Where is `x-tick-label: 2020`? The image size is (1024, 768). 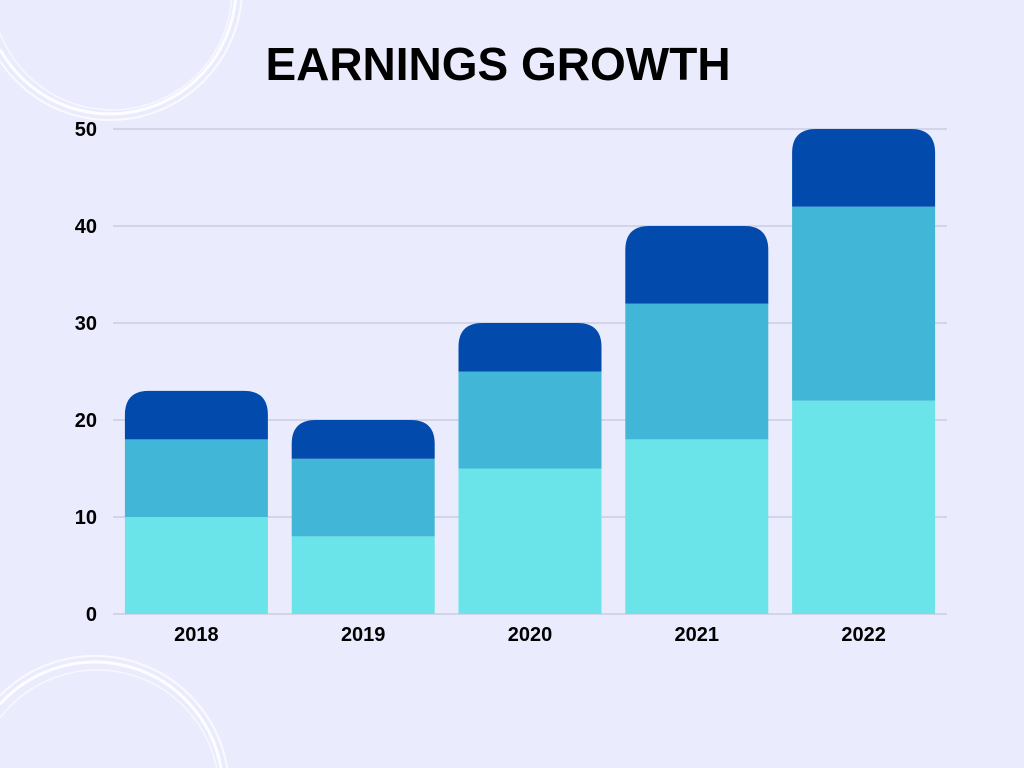
x-tick-label: 2020 is located at coordinates (530, 635).